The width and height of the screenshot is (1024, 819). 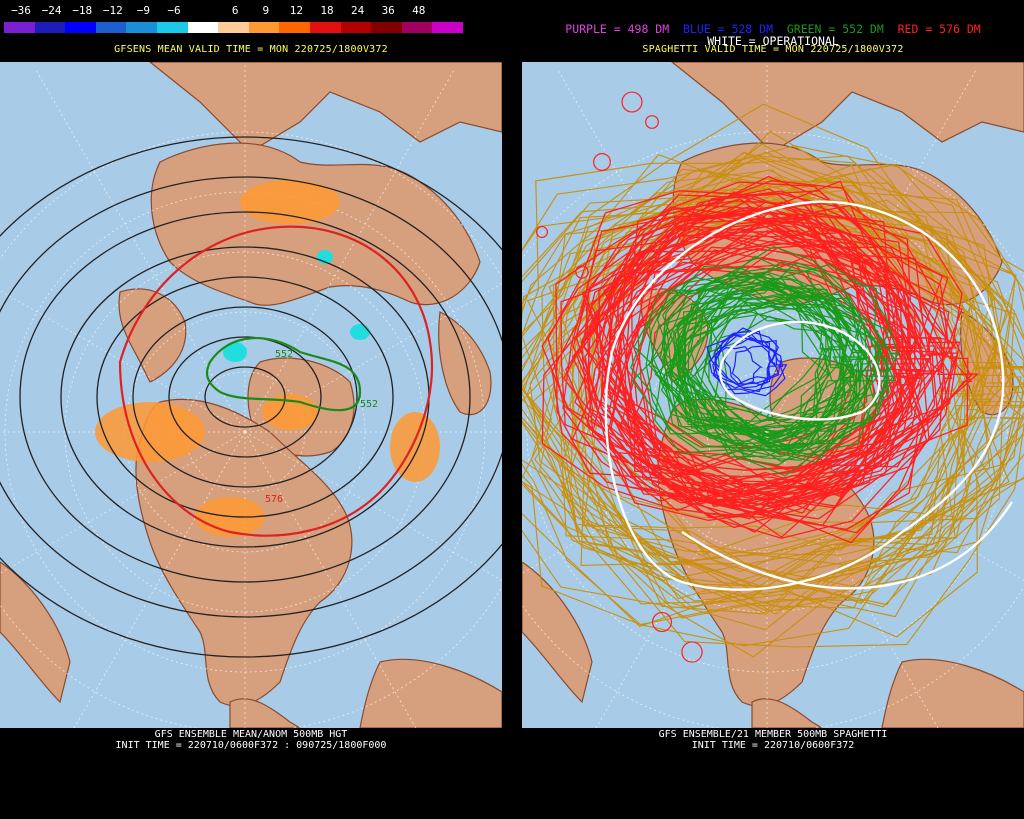 What do you see at coordinates (800, 370) in the screenshot?
I see `operational-552-contour` at bounding box center [800, 370].